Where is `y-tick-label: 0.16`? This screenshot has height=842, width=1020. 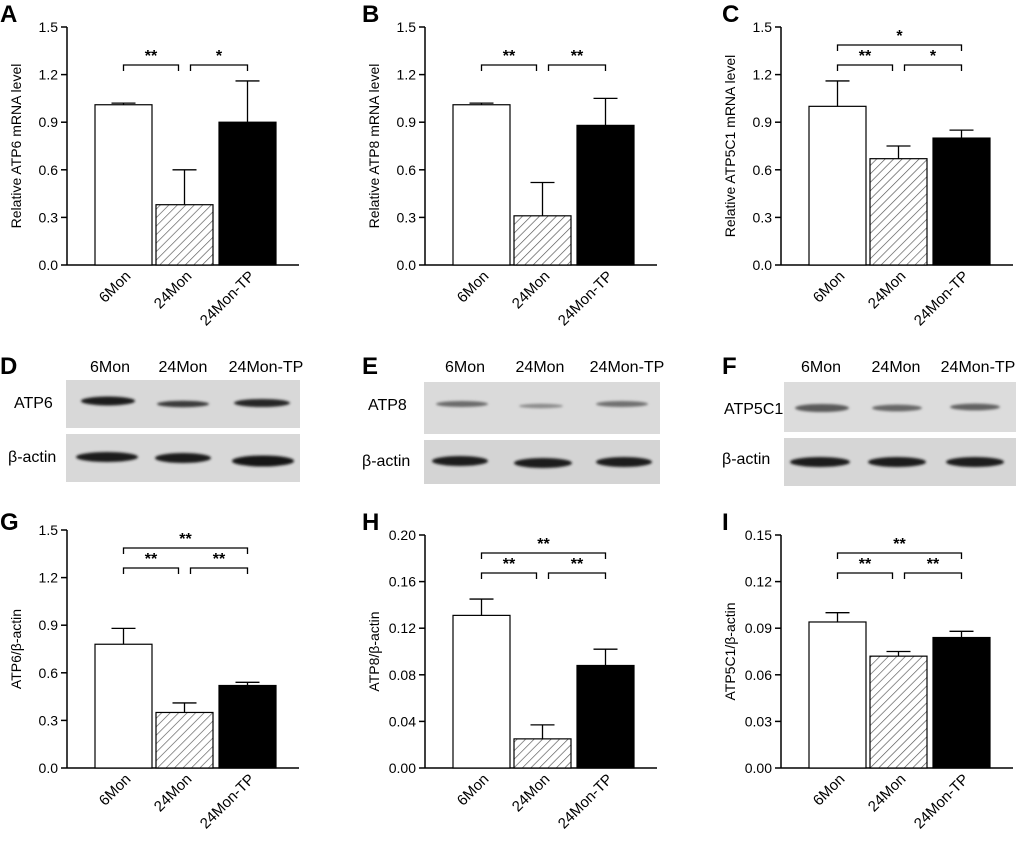 y-tick-label: 0.16 is located at coordinates (402, 582).